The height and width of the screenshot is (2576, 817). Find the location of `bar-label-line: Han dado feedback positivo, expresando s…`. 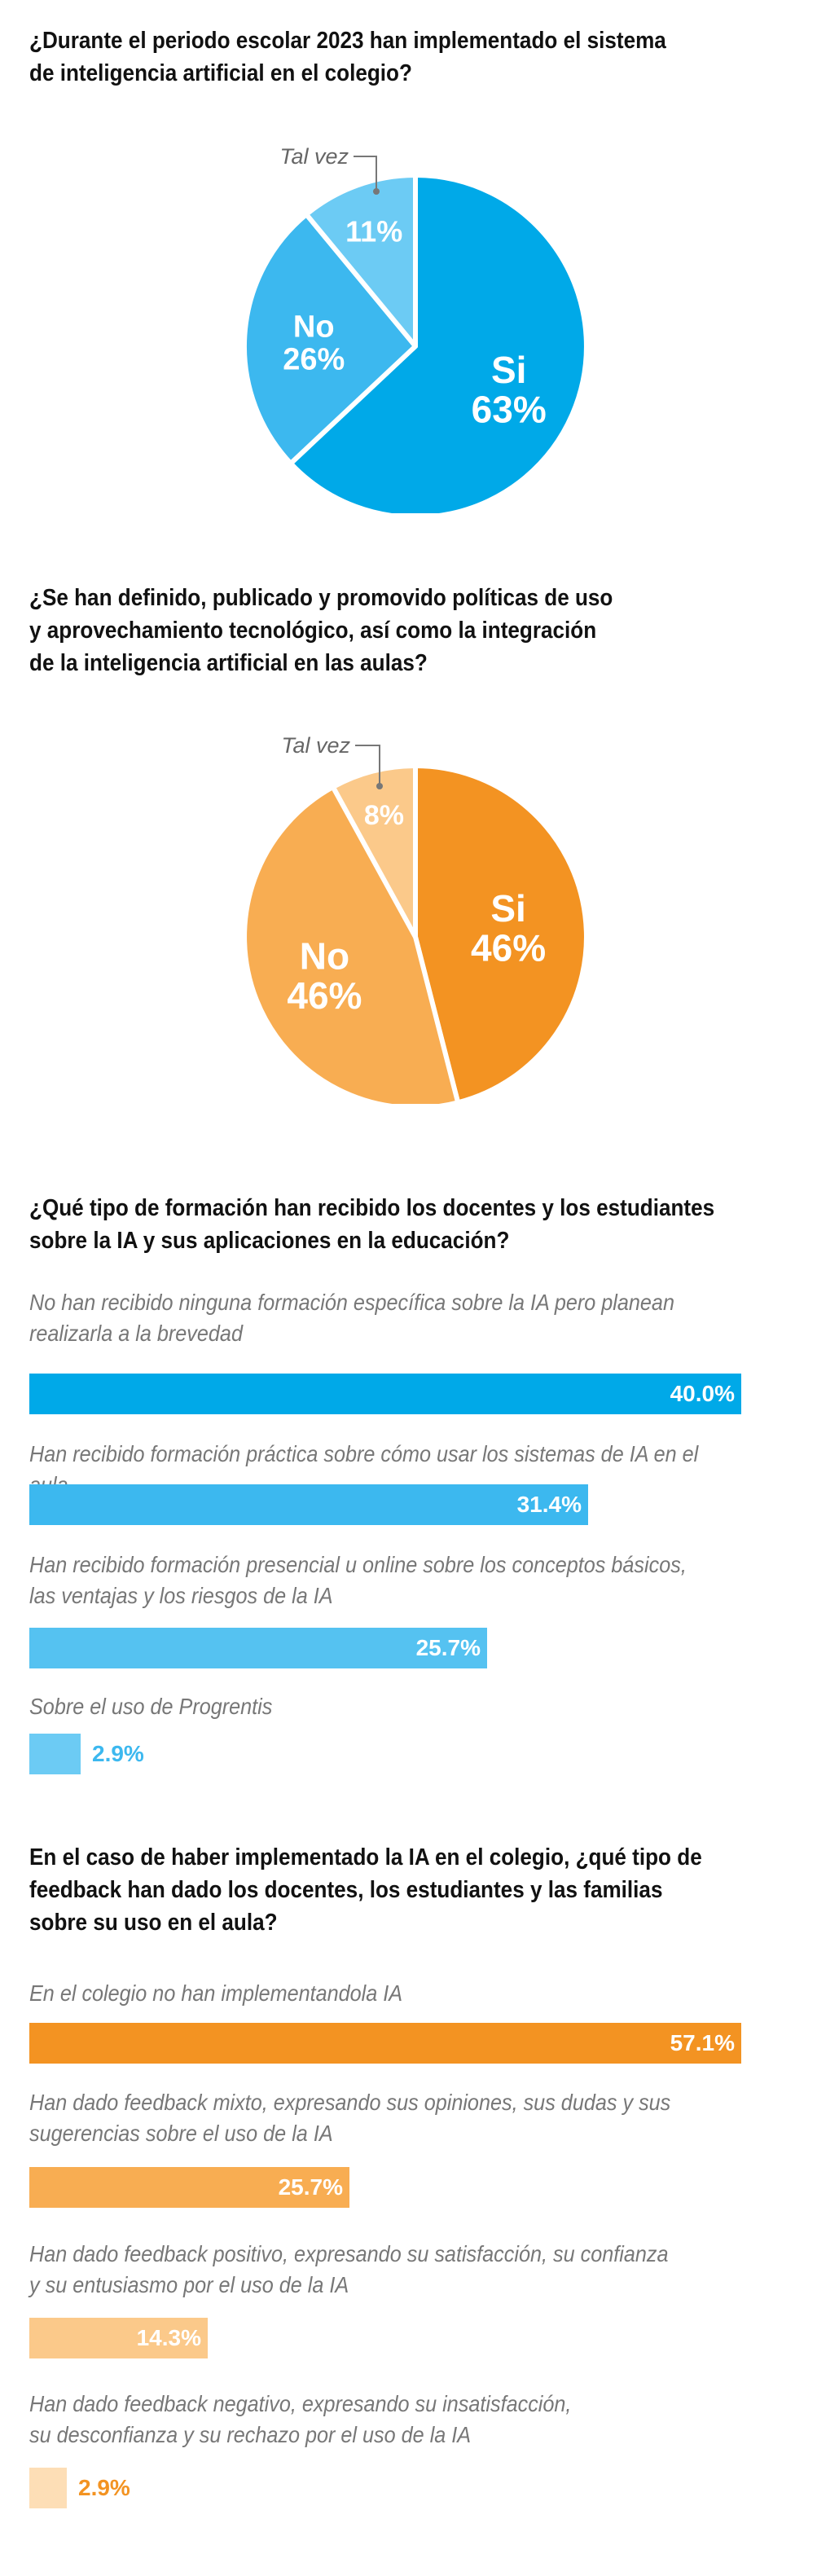

bar-label-line: Han dado feedback positivo, expresando s… is located at coordinates (349, 2253).